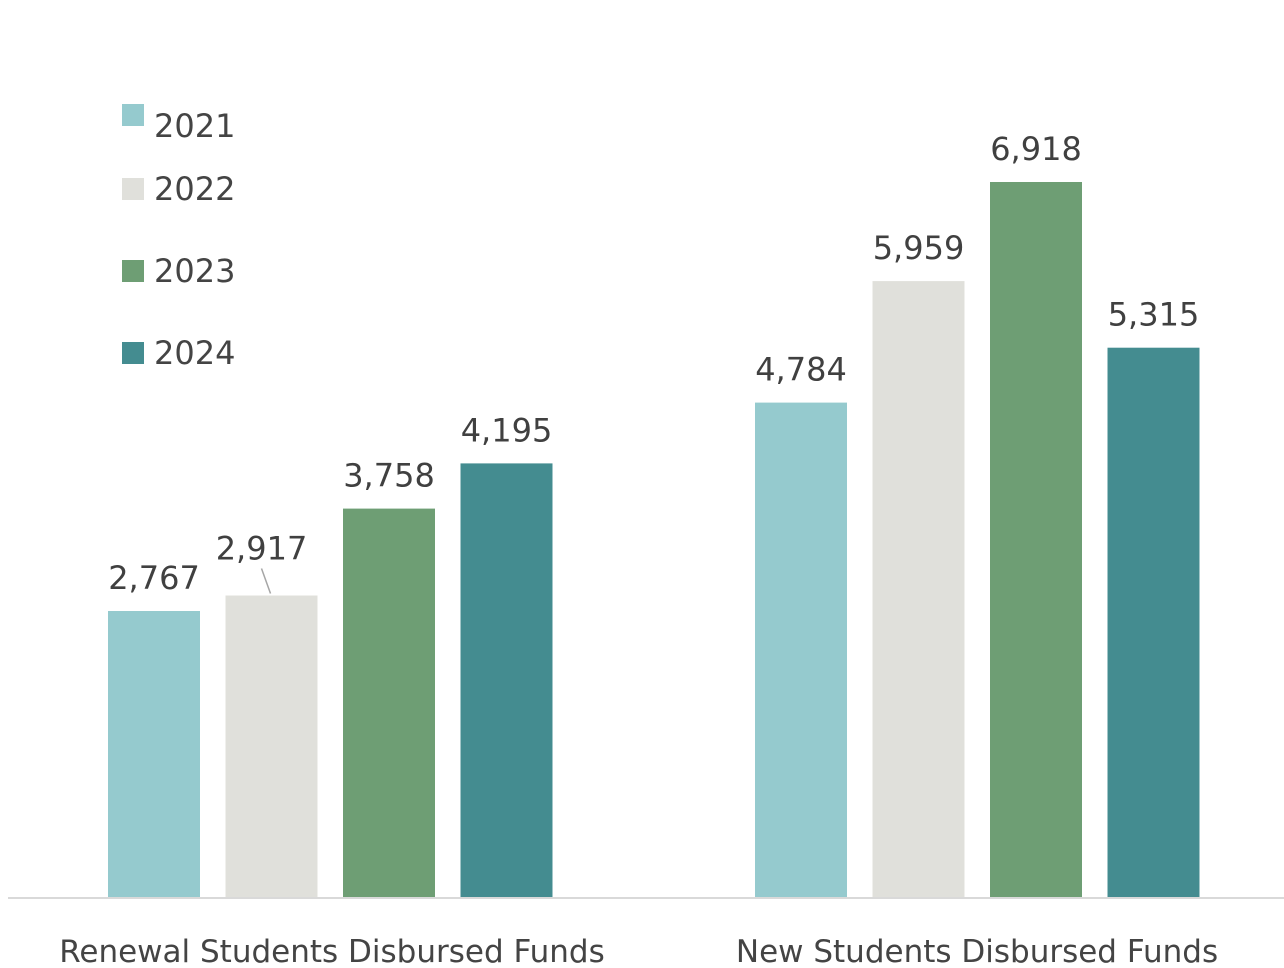  What do you see at coordinates (507, 430) in the screenshot?
I see `data-label-2024-renewal: 4,195` at bounding box center [507, 430].